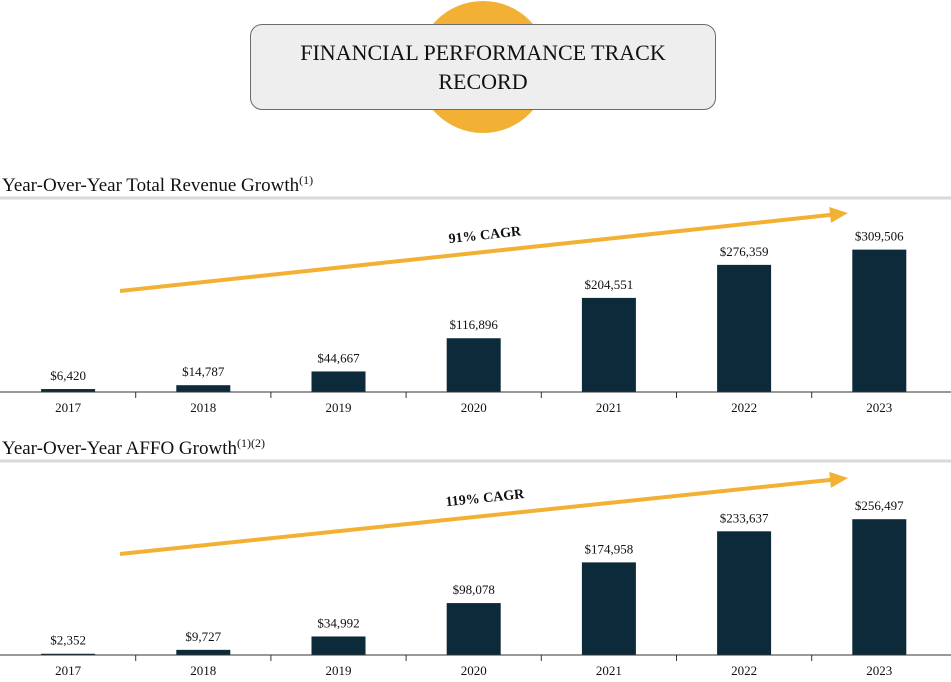 This screenshot has height=682, width=951. What do you see at coordinates (879, 505) in the screenshot?
I see `value-label: $256,497` at bounding box center [879, 505].